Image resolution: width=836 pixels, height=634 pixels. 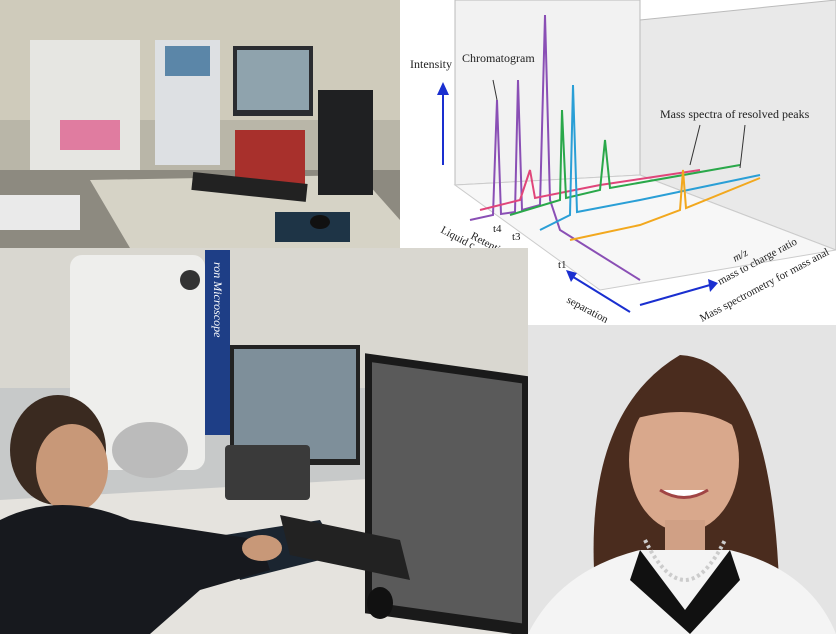 I want to click on axis-label: Intensity, so click(x=431, y=64).